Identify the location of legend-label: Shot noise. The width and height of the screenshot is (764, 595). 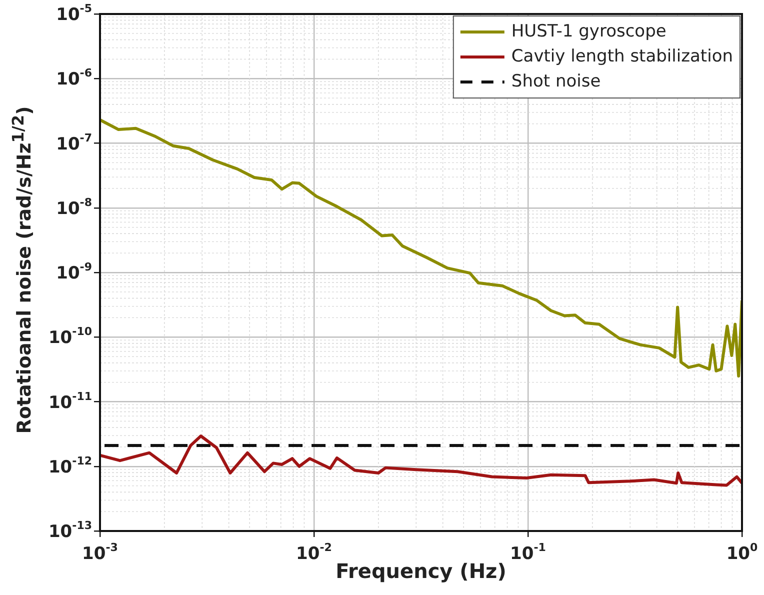
(556, 81).